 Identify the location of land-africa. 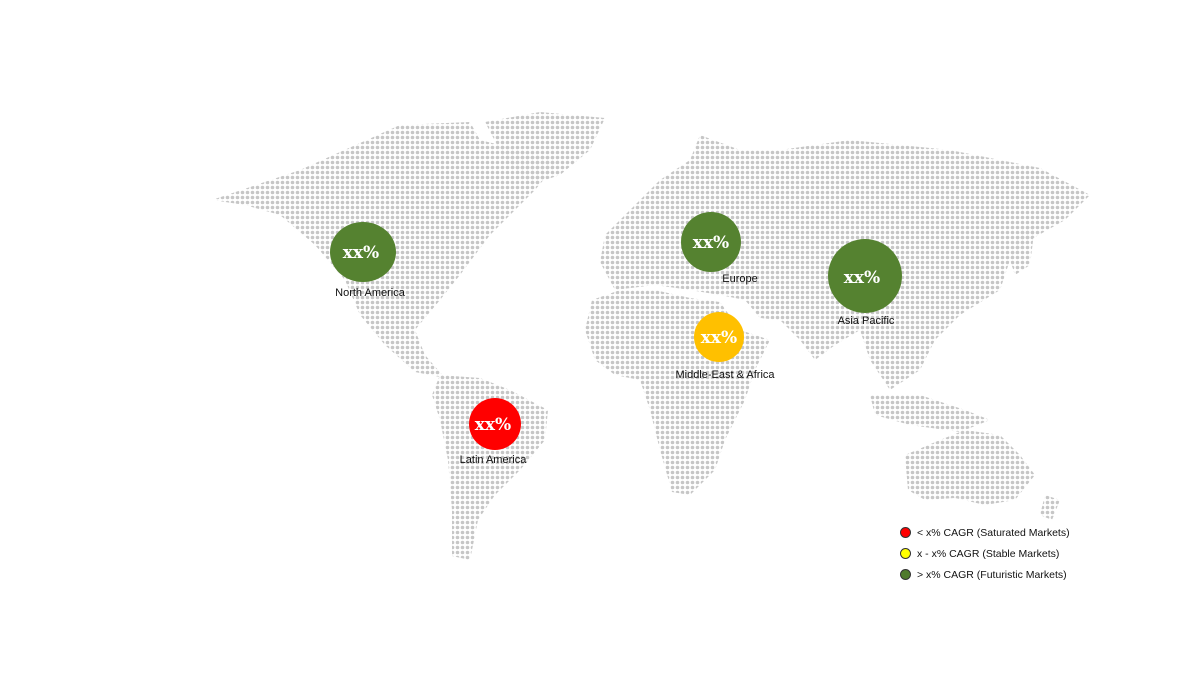
(677, 392).